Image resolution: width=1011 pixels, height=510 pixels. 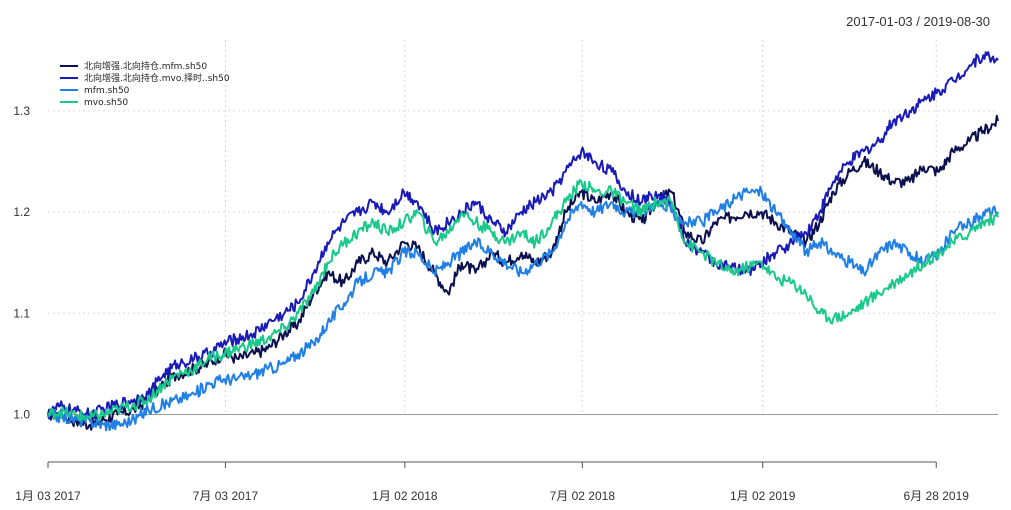 I want to click on x-tick-label-5: 6月 28 2019, so click(x=937, y=496).